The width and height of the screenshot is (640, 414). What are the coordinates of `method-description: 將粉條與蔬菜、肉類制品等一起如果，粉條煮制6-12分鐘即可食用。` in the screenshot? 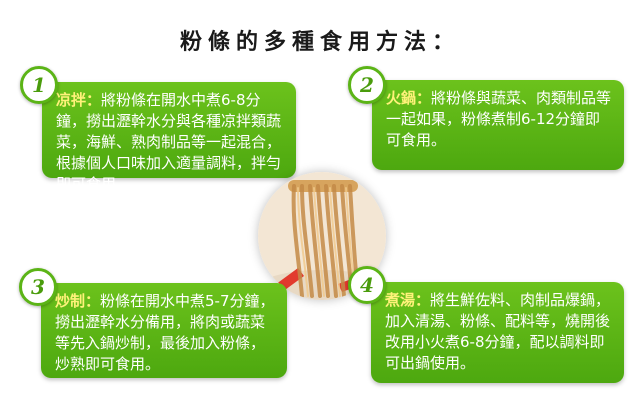 It's located at (499, 119).